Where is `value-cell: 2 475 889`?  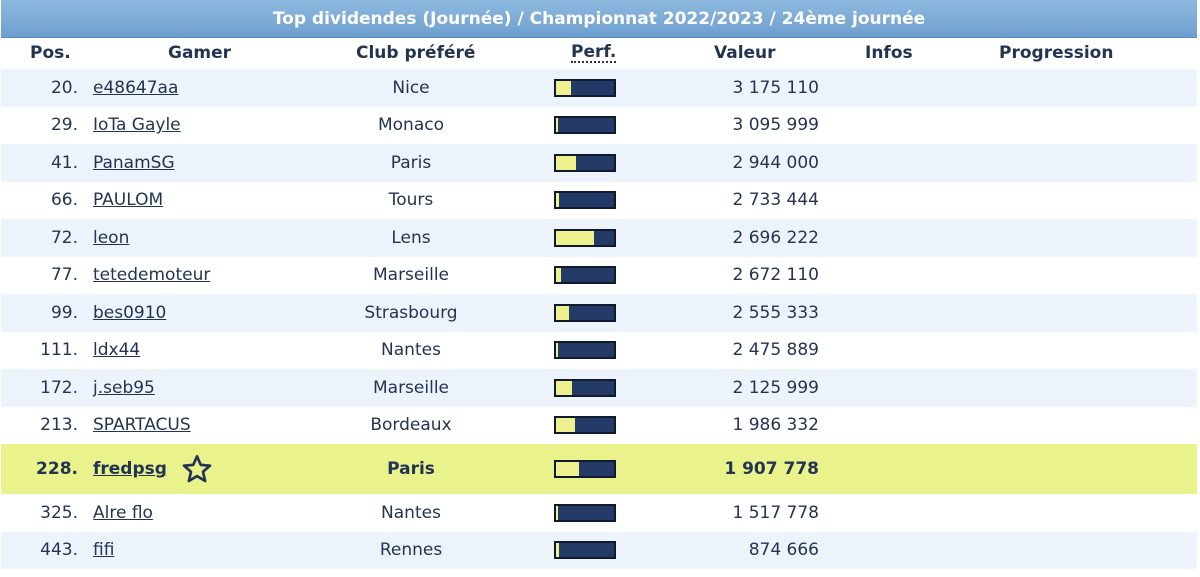 value-cell: 2 475 889 is located at coordinates (775, 350).